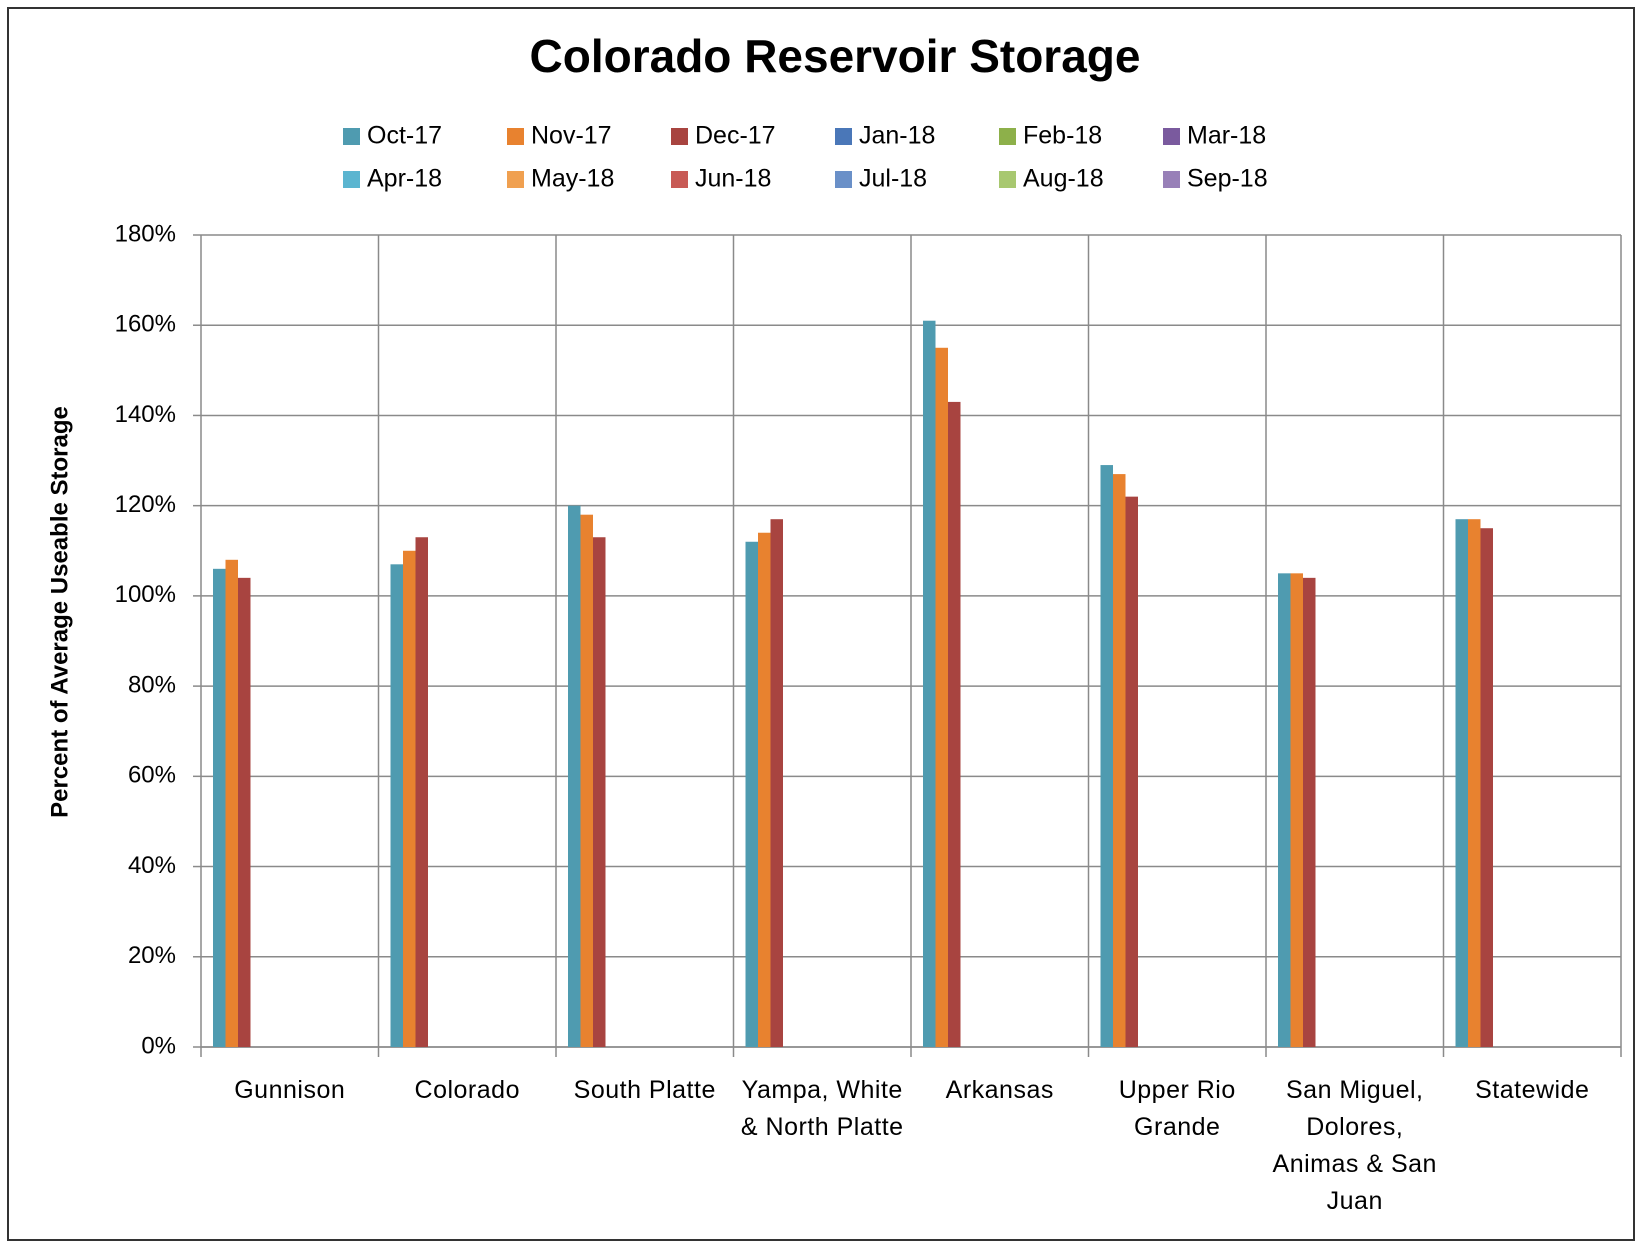  I want to click on y-tick-label: 120%, so click(145, 504).